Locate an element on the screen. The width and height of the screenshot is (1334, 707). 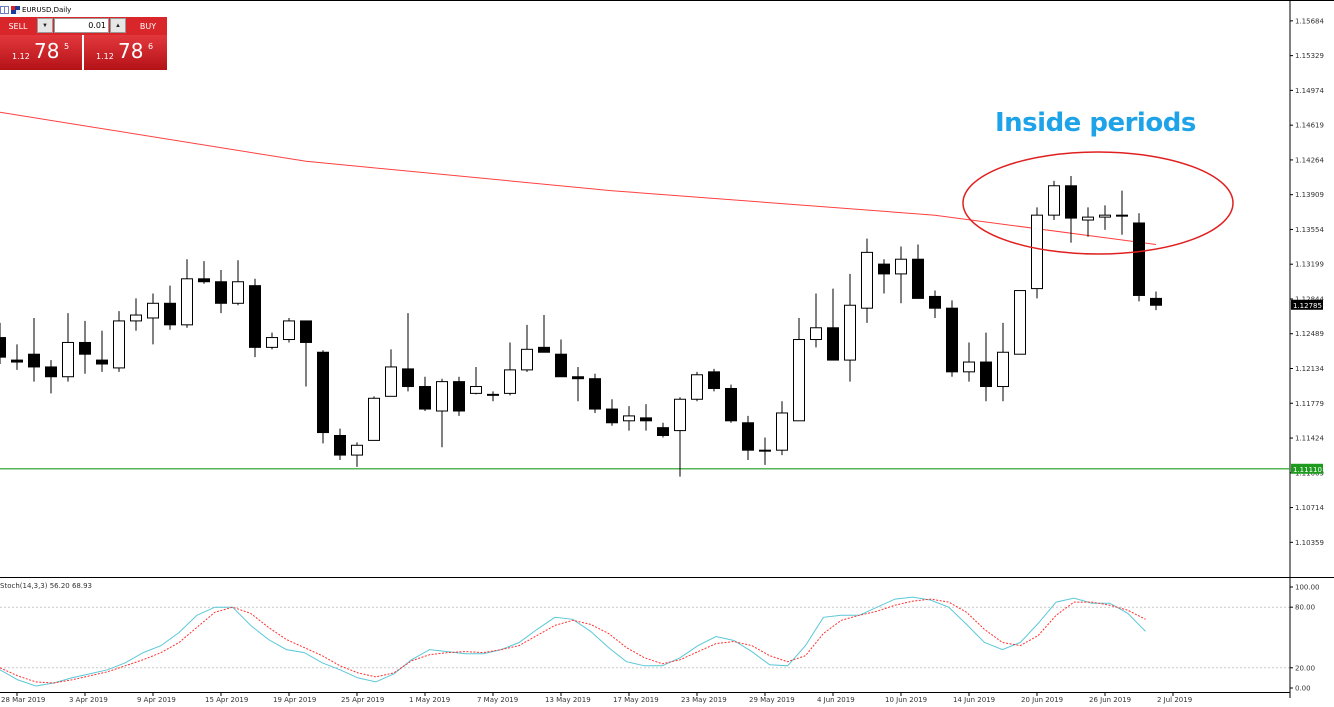
lot-increase-button: ▲ is located at coordinates (118, 25).